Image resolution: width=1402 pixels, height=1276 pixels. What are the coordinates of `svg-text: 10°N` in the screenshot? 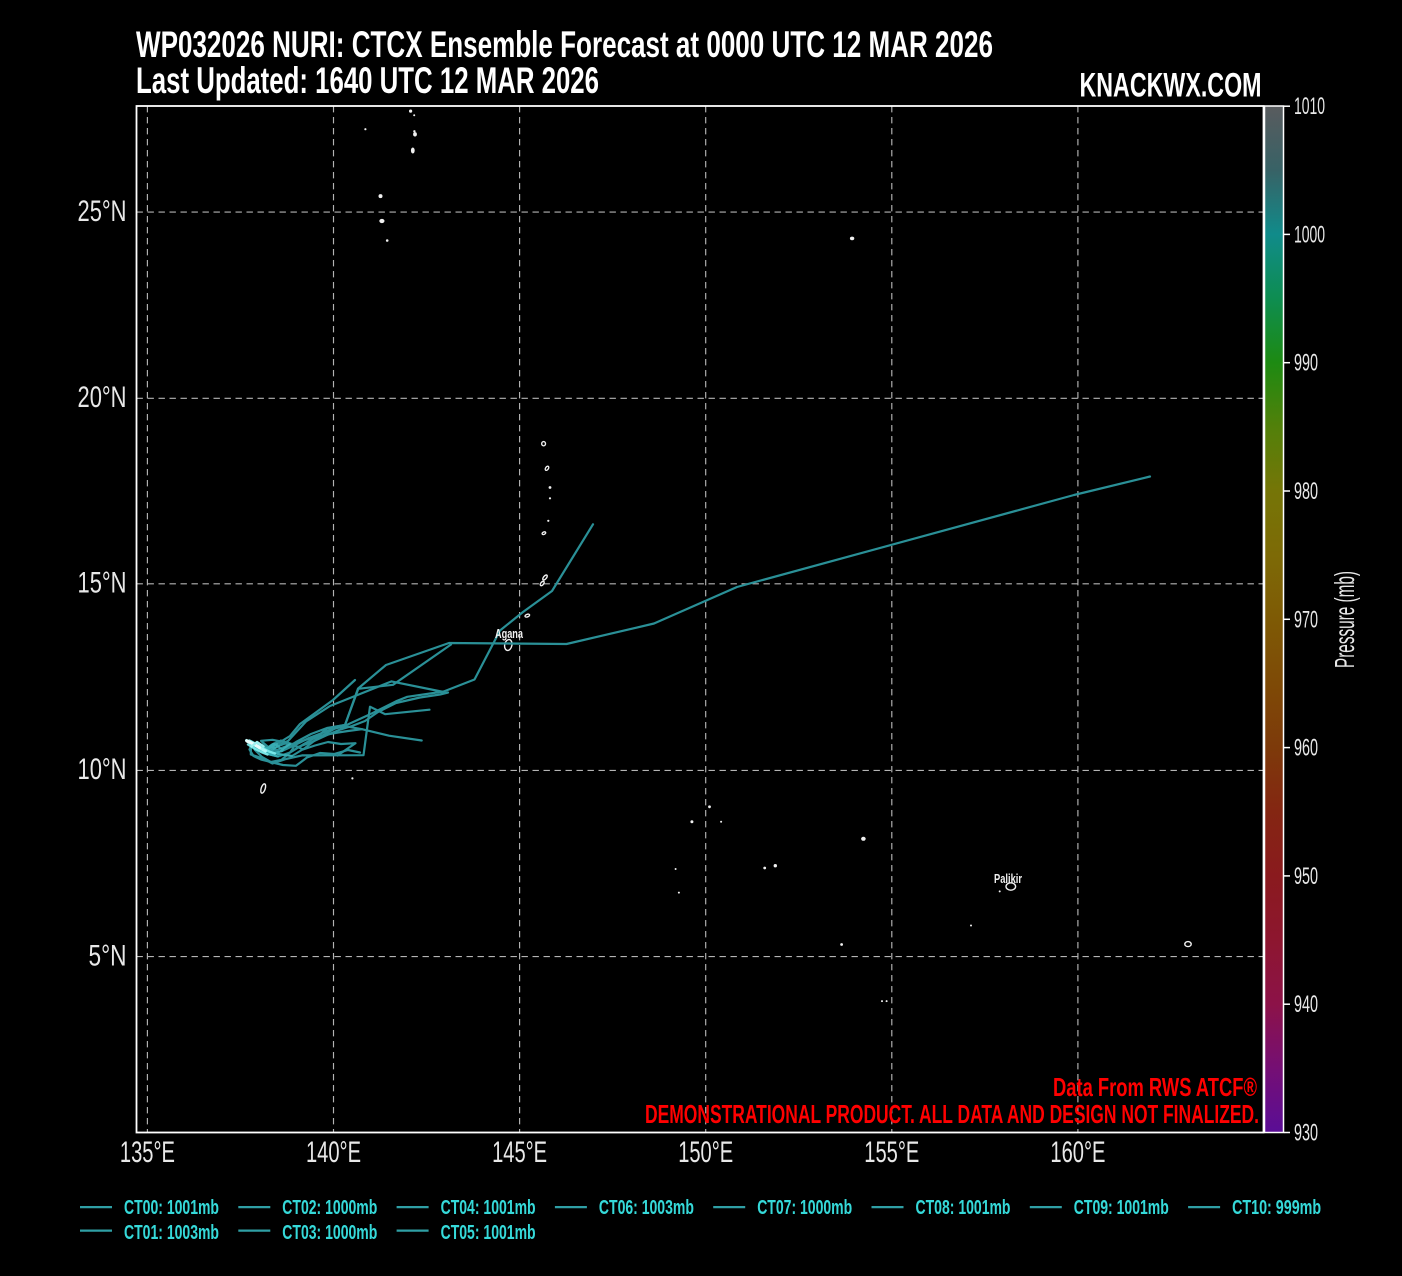 It's located at (102, 769).